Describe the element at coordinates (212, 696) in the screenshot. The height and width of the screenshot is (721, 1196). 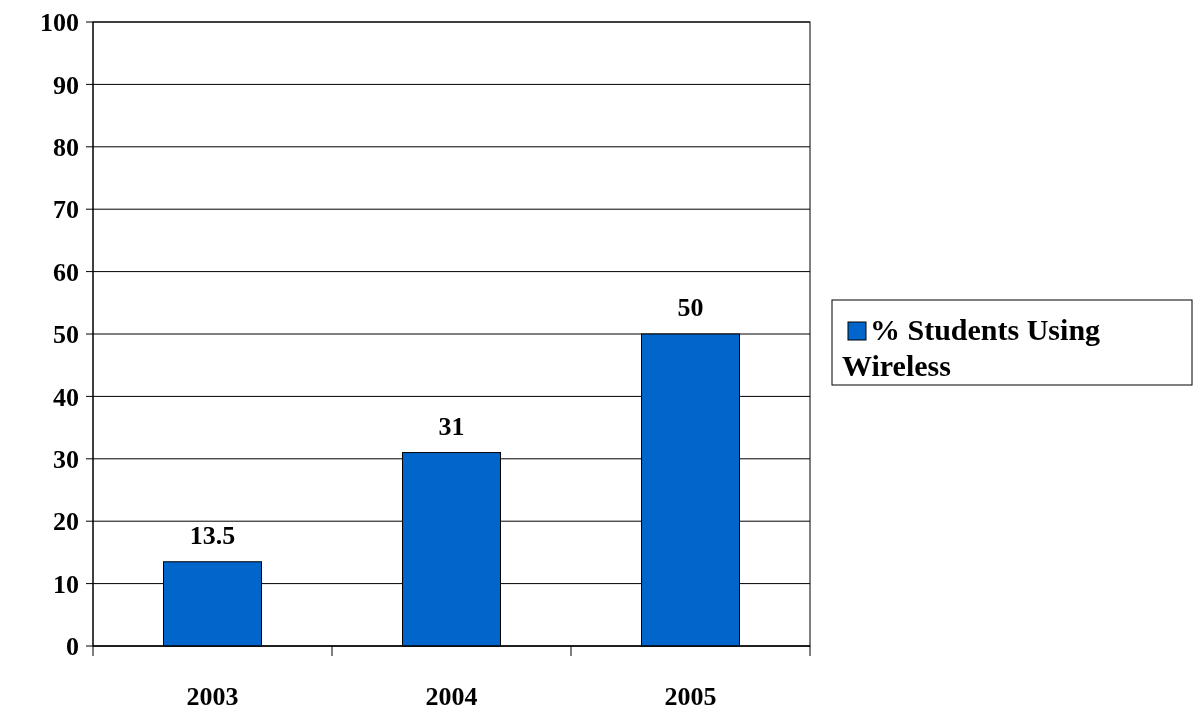
I see `x-tick-label: 2003` at that location.